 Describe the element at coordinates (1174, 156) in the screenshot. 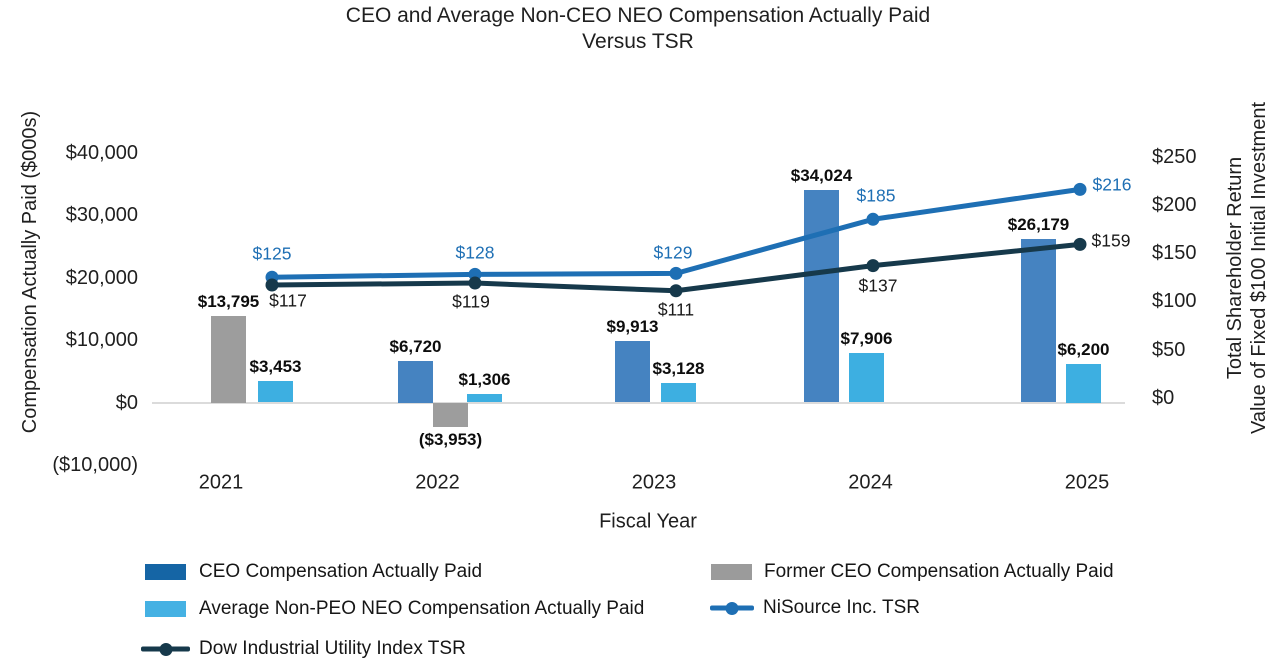

I see `right-tick-label: $250` at that location.